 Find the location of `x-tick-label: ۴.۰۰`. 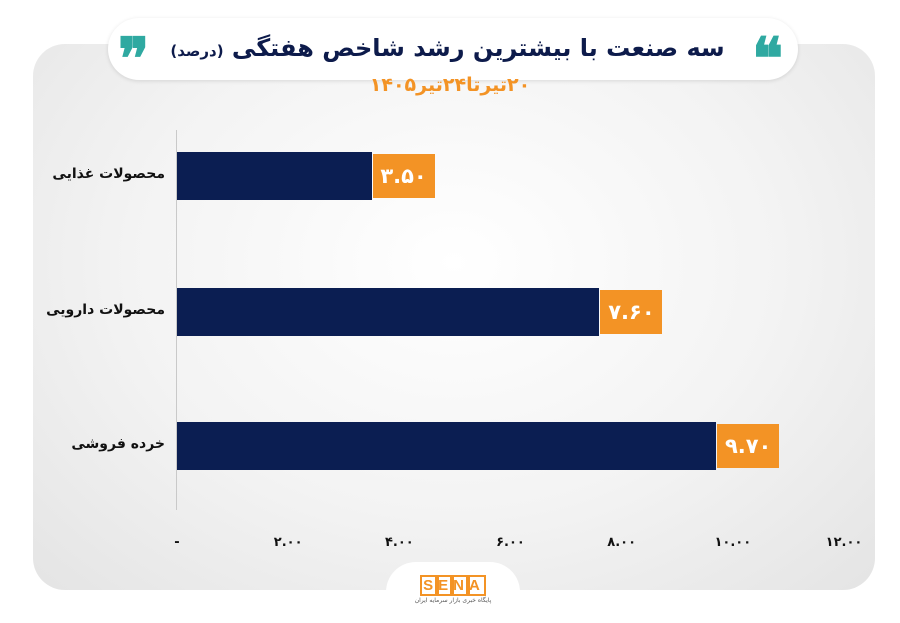

x-tick-label: ۴.۰۰ is located at coordinates (399, 542).